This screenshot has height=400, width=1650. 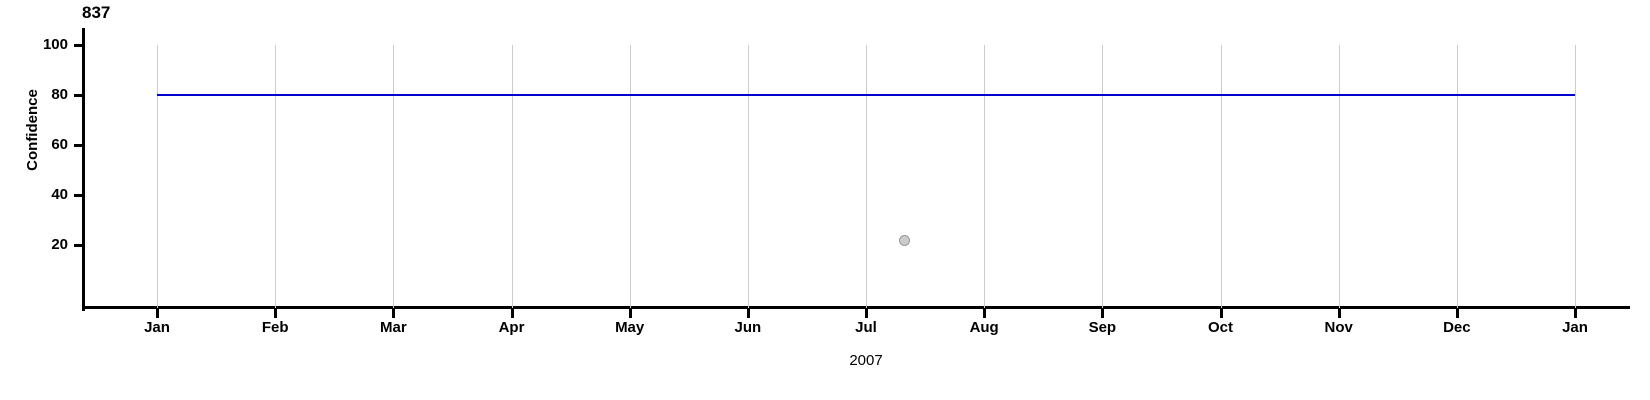 I want to click on x-tick-label: Feb, so click(x=275, y=327).